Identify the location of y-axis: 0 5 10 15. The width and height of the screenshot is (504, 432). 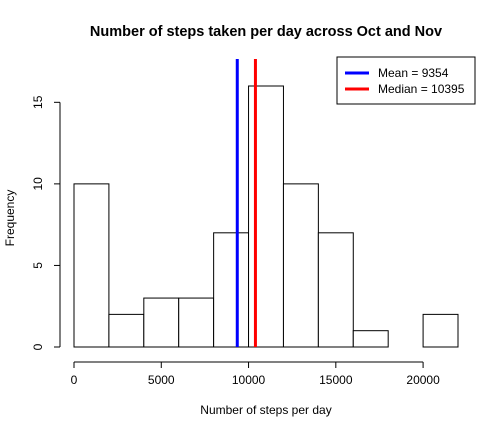
(46, 222).